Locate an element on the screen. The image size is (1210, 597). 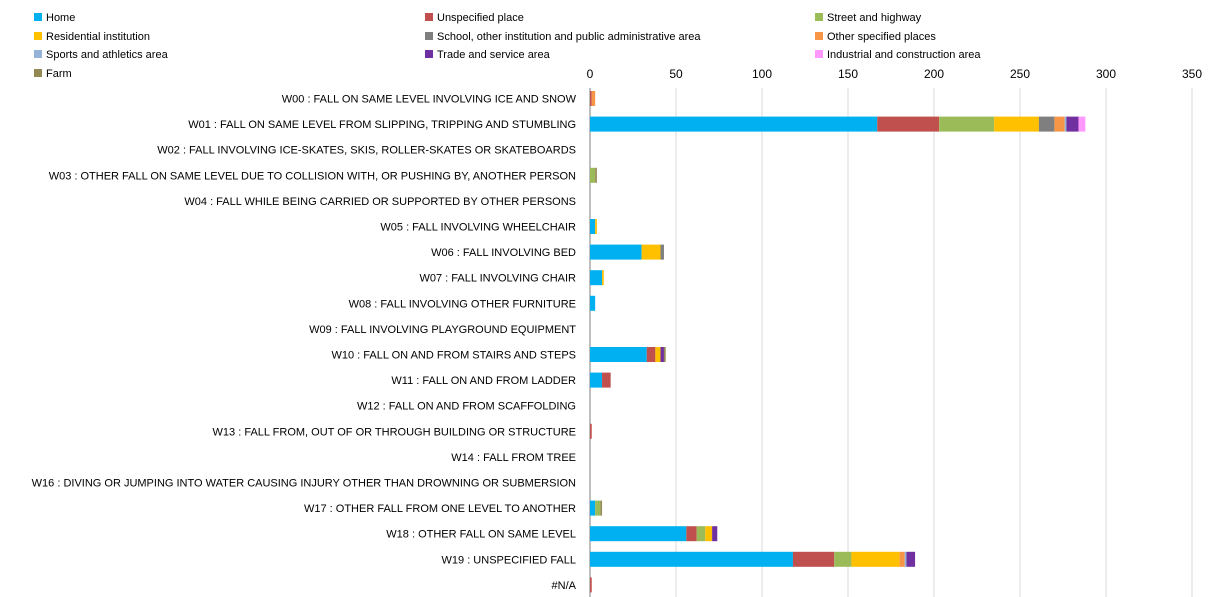
legend-label: Trade and service area is located at coordinates (493, 55).